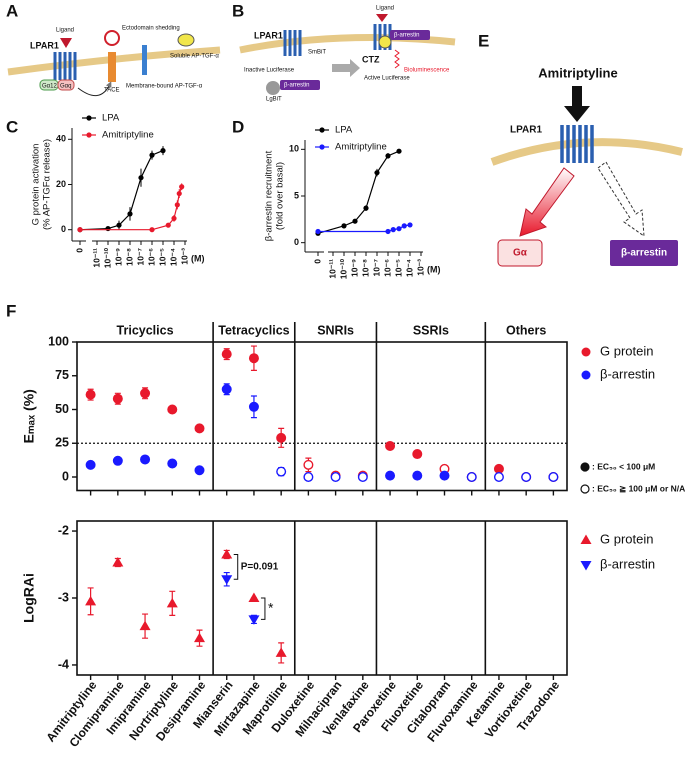 The image size is (685, 771). What do you see at coordinates (274, 100) in the screenshot?
I see `label: LgBiT` at bounding box center [274, 100].